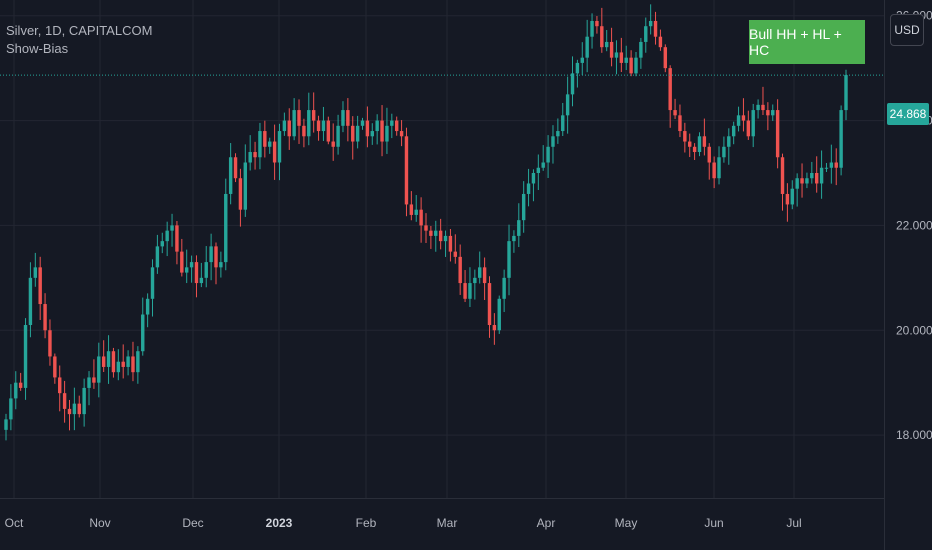 The image size is (932, 550). I want to click on time-tick-label: May, so click(626, 523).